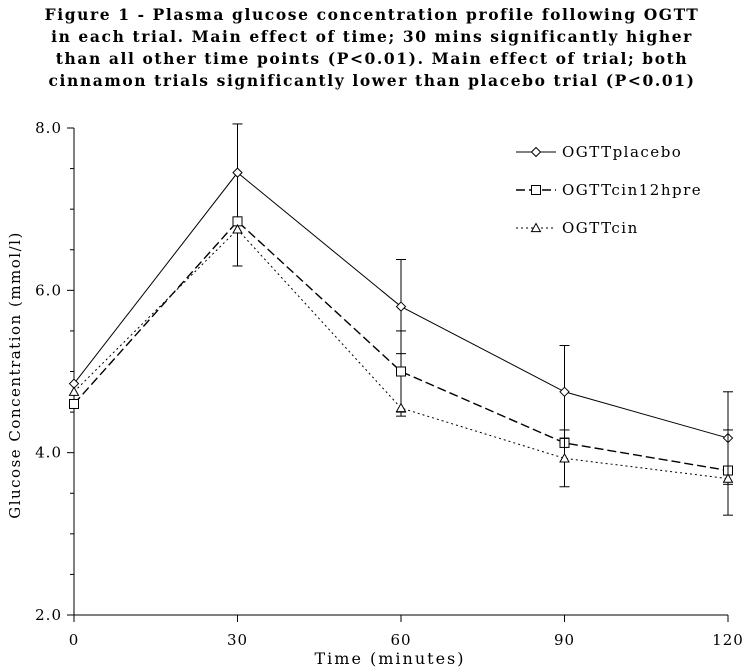 The height and width of the screenshot is (672, 744). What do you see at coordinates (622, 152) in the screenshot?
I see `legend-label: OGTTplacebo` at bounding box center [622, 152].